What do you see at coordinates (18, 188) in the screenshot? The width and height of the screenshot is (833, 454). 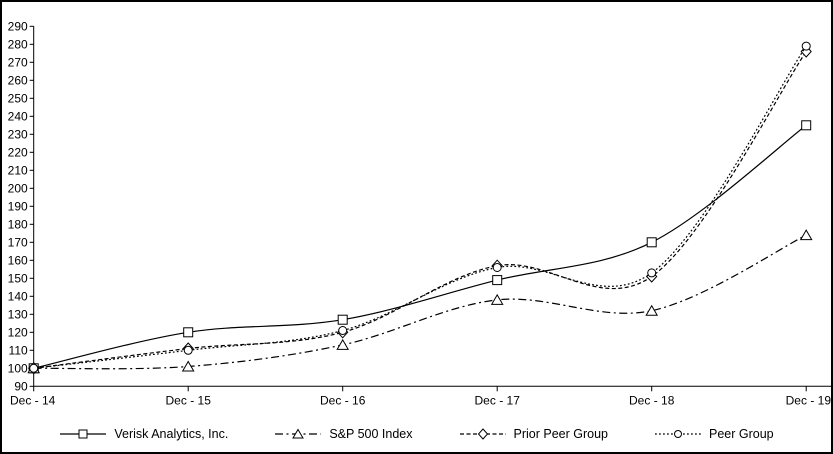 I see `y-tick-label: 200` at bounding box center [18, 188].